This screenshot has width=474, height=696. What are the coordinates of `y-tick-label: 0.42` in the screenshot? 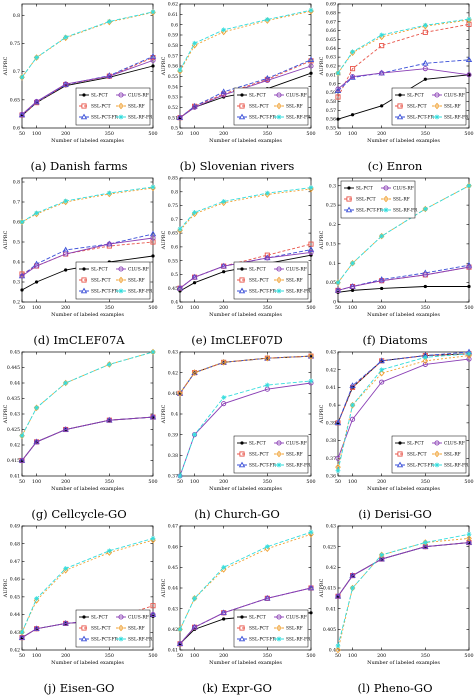 It's located at (173, 630).